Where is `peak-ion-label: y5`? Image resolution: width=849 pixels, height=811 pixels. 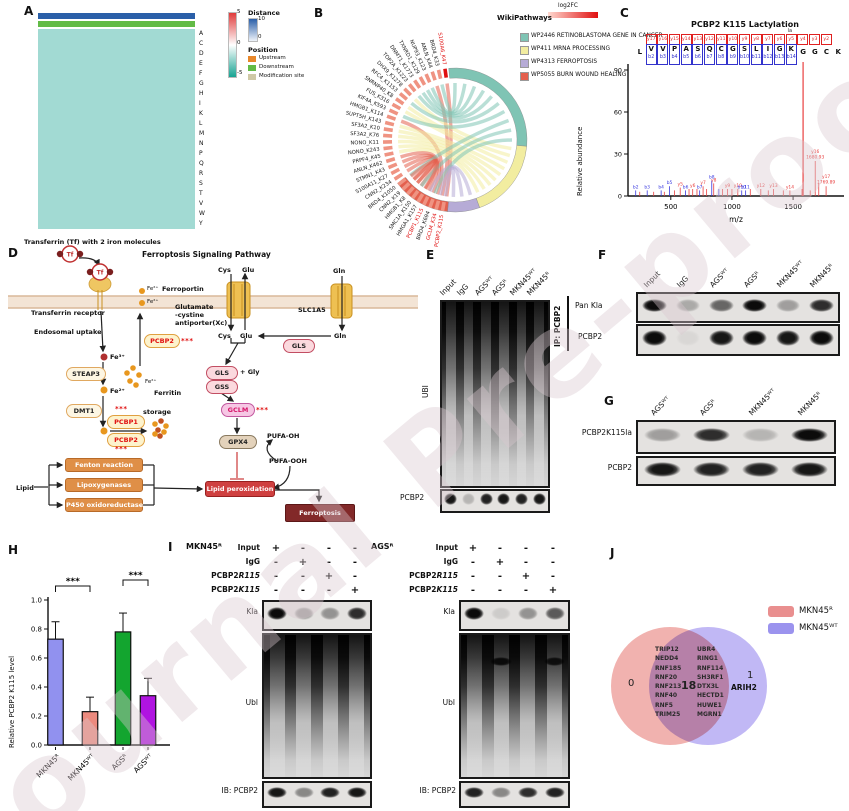
peak-ion-label: y5 is located at coordinates (681, 185).